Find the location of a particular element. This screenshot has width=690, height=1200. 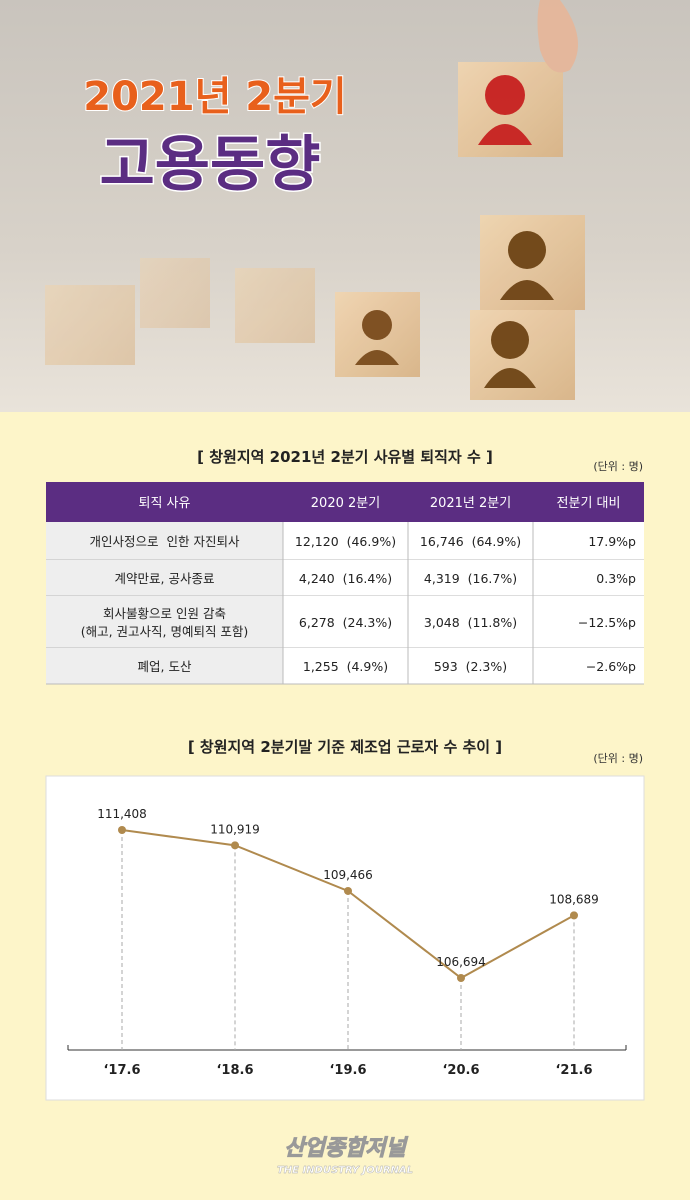

table-cell: 0.3%p is located at coordinates (616, 578).